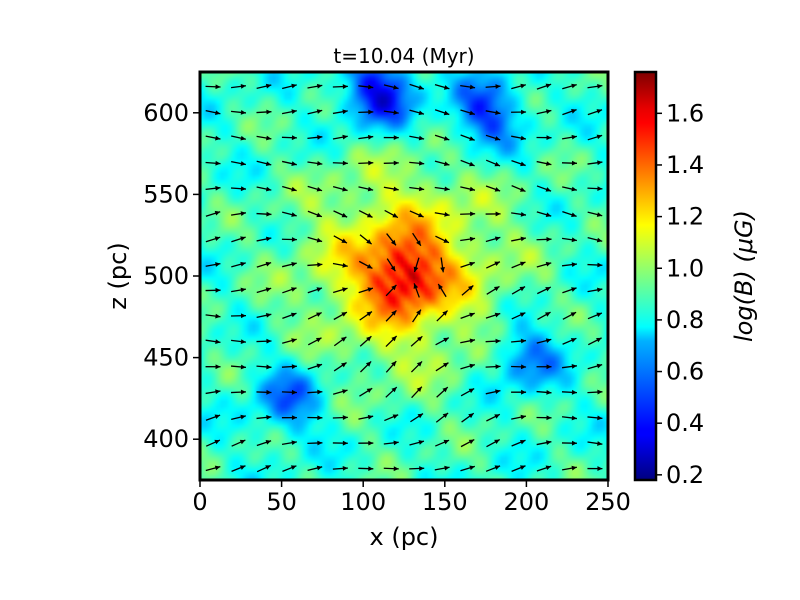 The height and width of the screenshot is (600, 800). I want to click on y-axis: 400 450 500 550 600, so click(171, 276).